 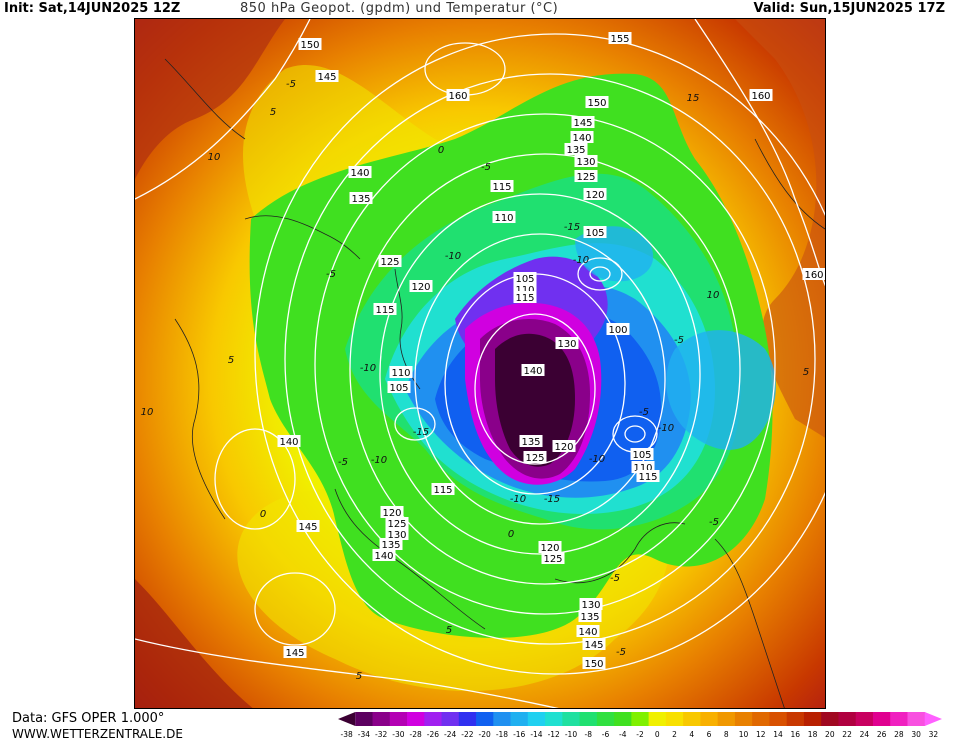 What do you see at coordinates (744, 734) in the screenshot?
I see `legend-tick-label: 10` at bounding box center [744, 734].